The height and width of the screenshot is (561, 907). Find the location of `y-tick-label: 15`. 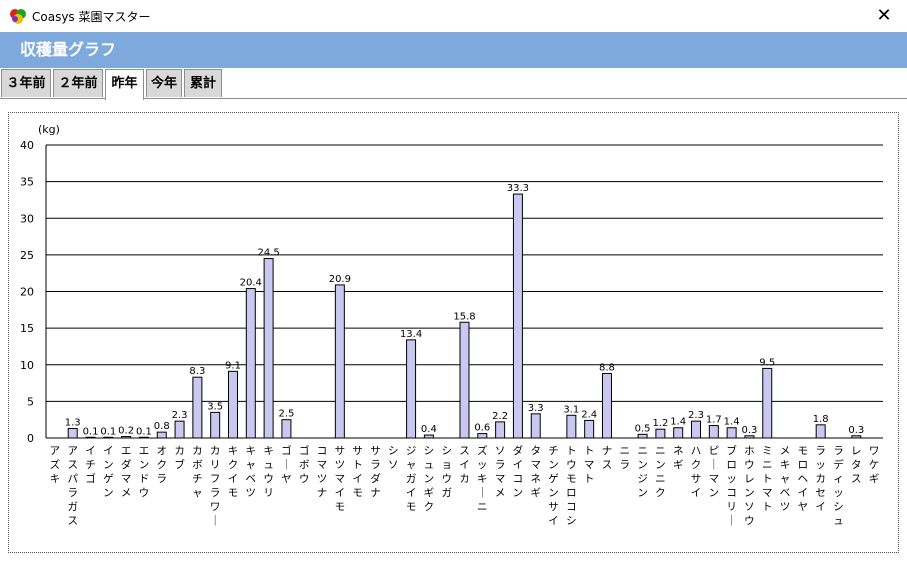

y-tick-label: 15 is located at coordinates (27, 328).